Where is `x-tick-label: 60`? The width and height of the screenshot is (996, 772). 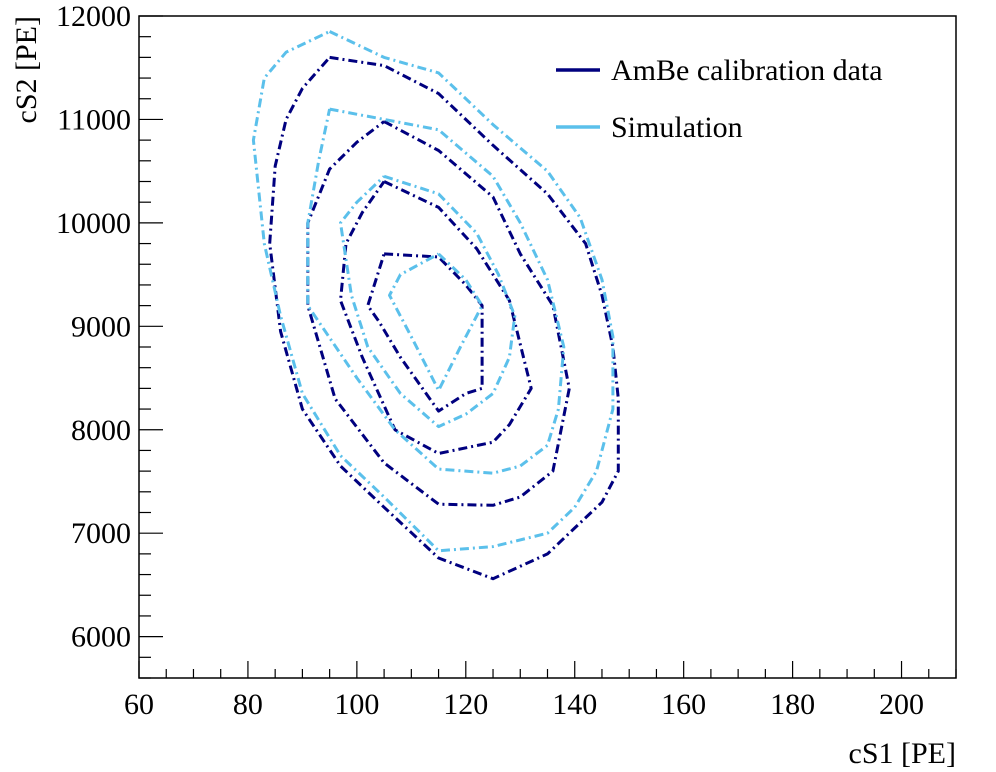
x-tick-label: 60 is located at coordinates (139, 704).